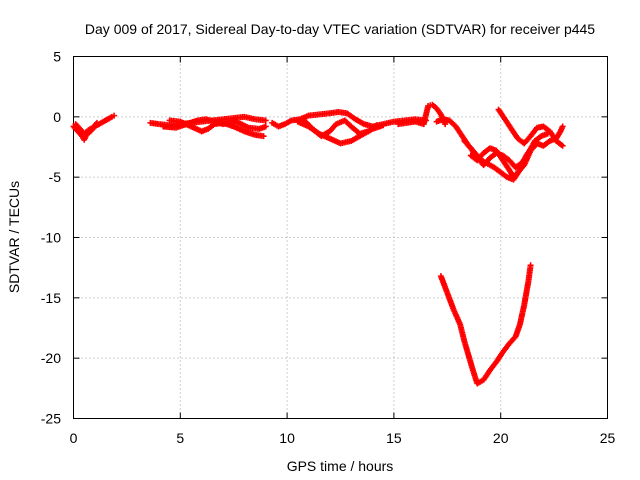  What do you see at coordinates (287, 438) in the screenshot?
I see `x-tick-label: 10` at bounding box center [287, 438].